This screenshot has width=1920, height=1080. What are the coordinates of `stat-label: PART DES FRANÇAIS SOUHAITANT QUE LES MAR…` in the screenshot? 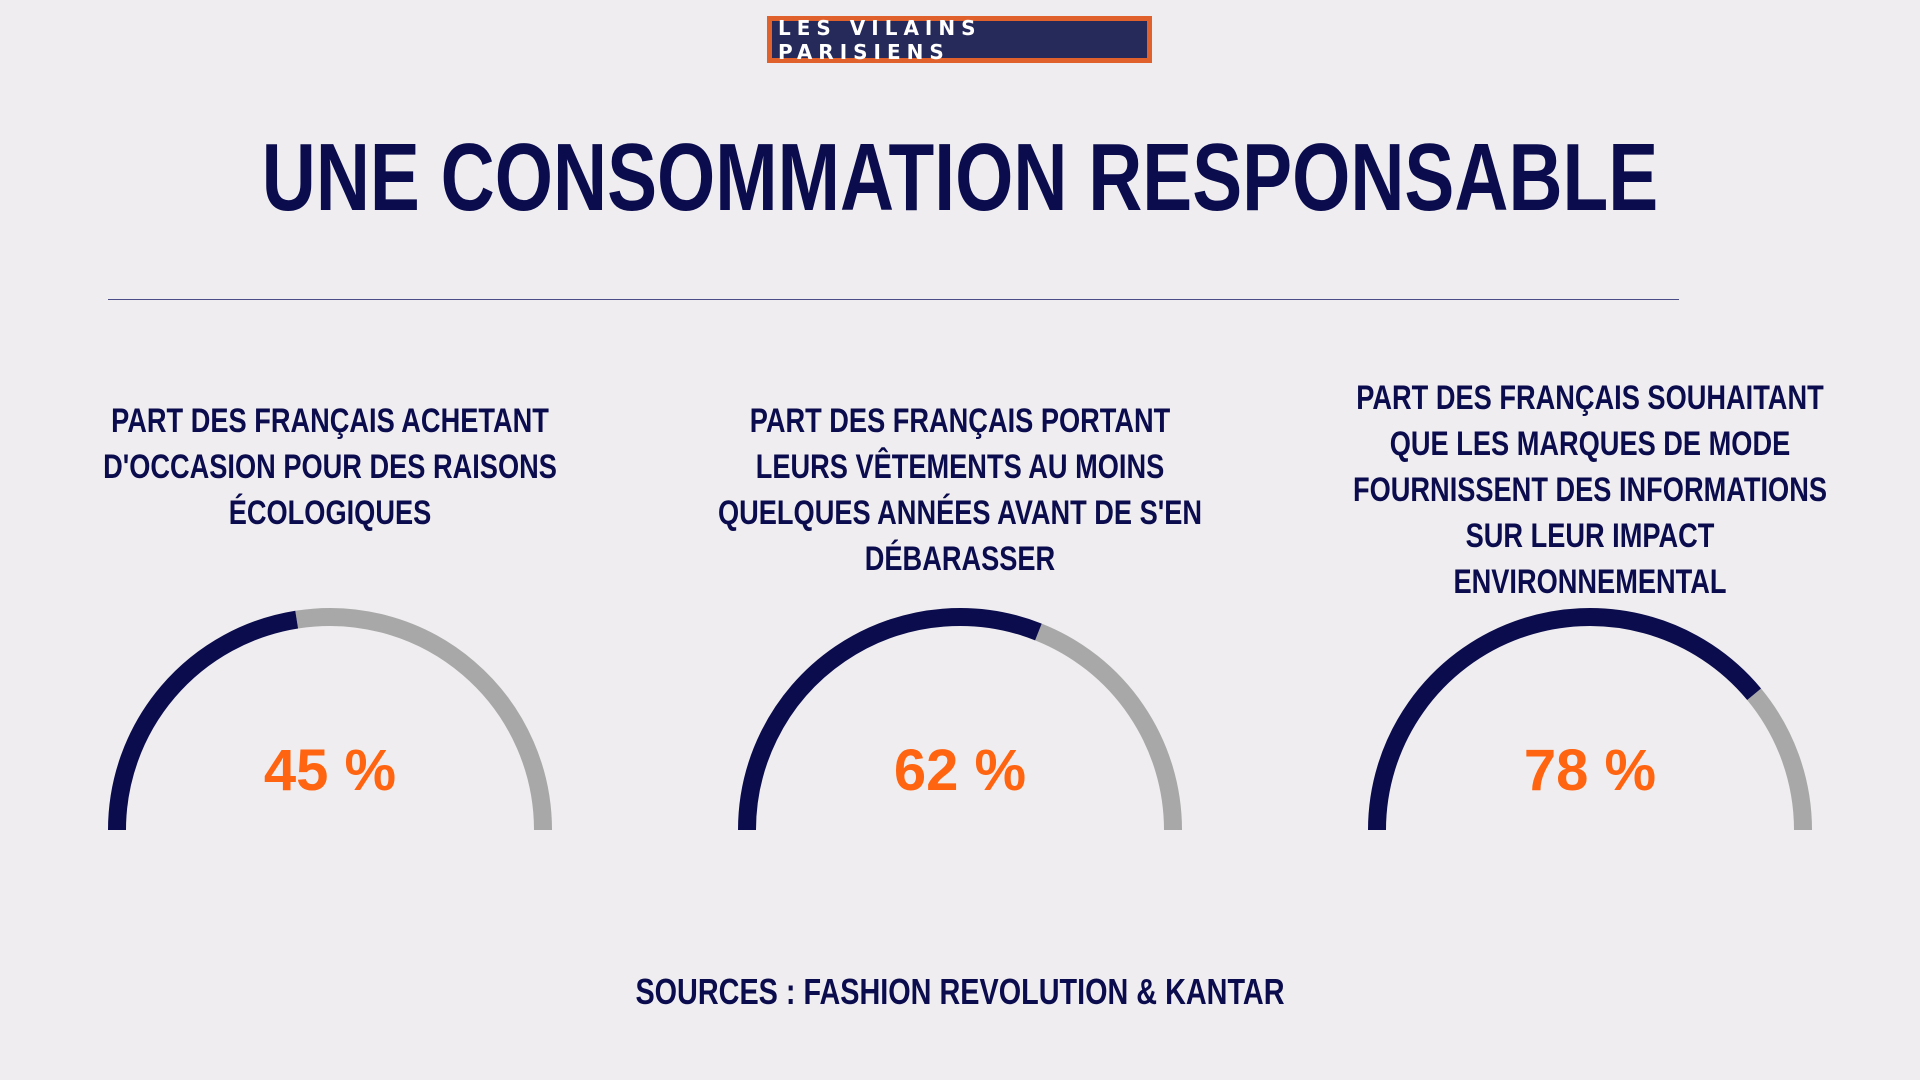 It's located at (1590, 490).